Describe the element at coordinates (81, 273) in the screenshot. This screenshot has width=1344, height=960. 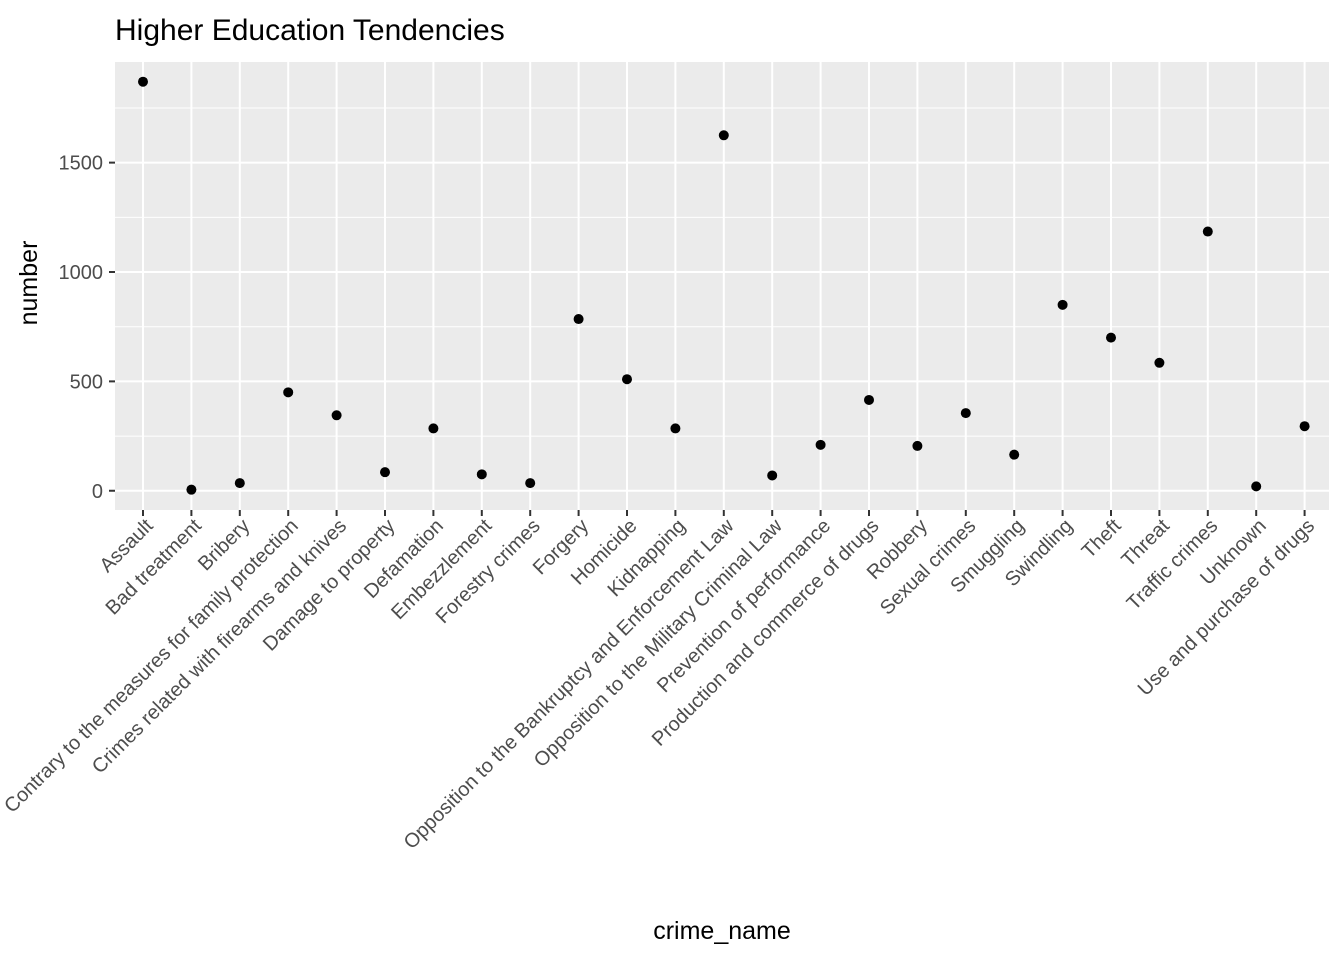
I see `y-tick-label: 1000` at that location.